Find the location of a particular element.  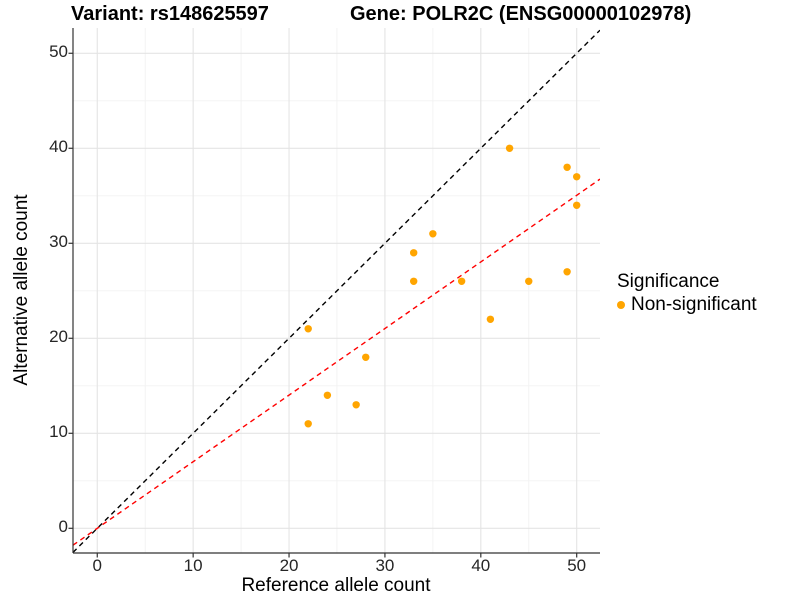

y-axis-title: Alternative allele count is located at coordinates (21, 290).